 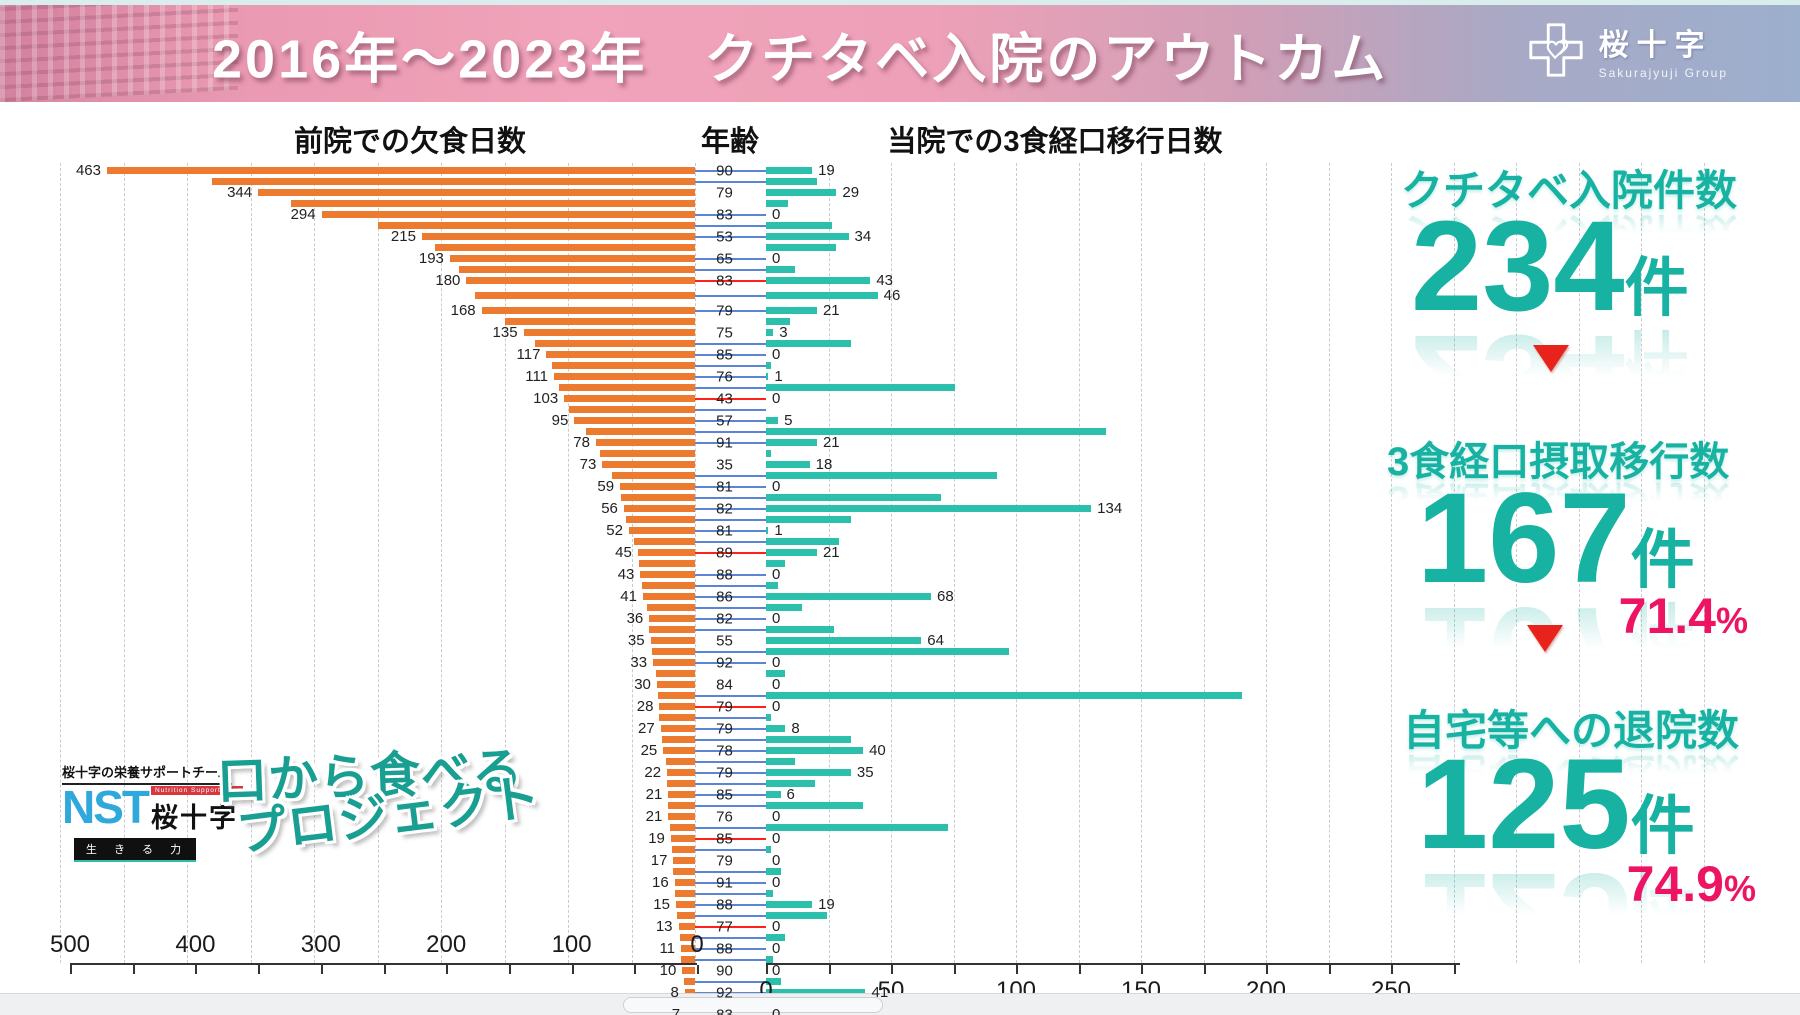 I want to click on right-value-label: 46, so click(x=892, y=295).